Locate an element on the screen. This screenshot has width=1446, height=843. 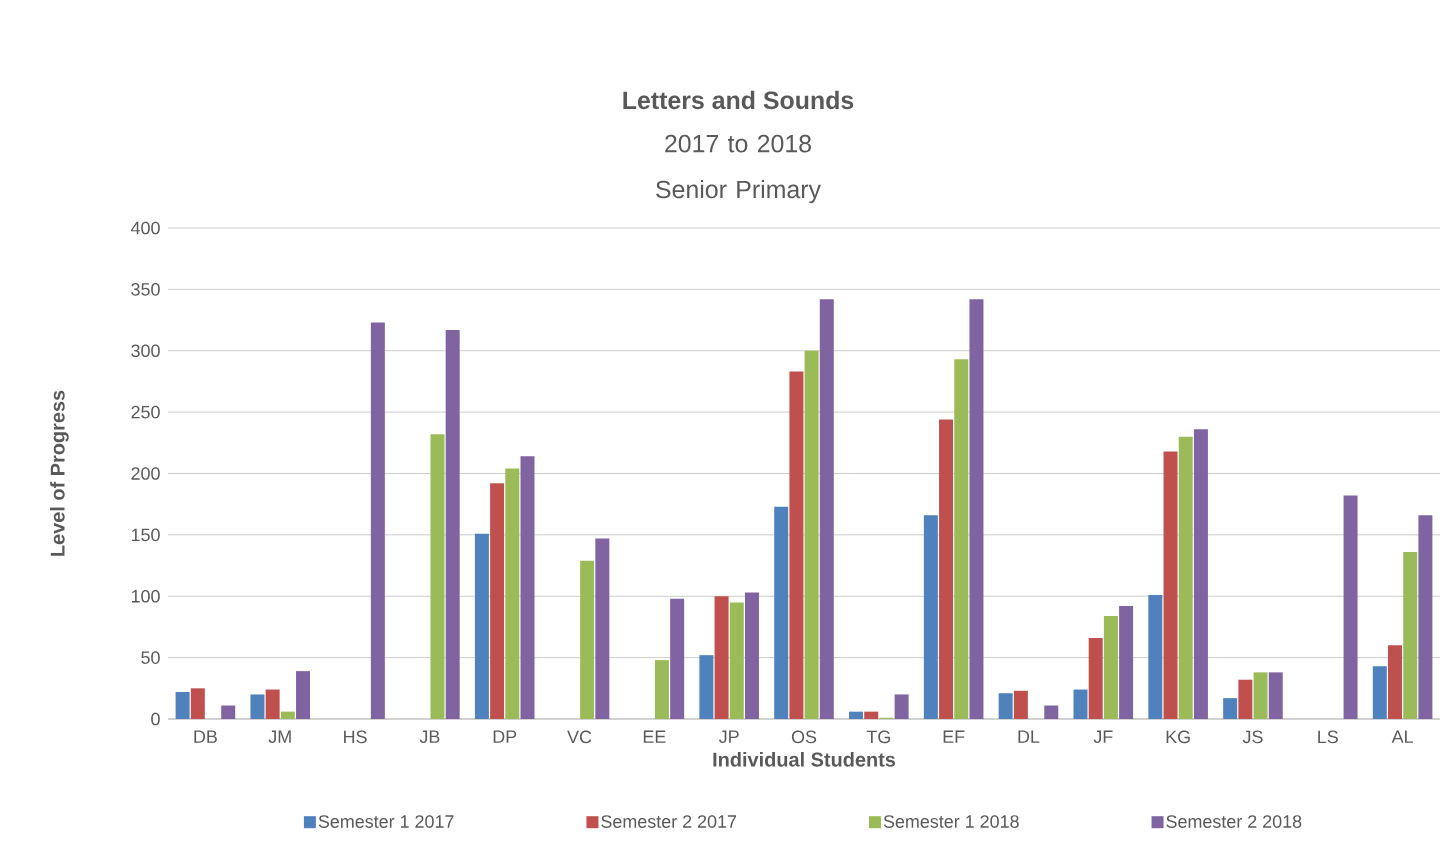
y-tick-label: 0 is located at coordinates (155, 719).